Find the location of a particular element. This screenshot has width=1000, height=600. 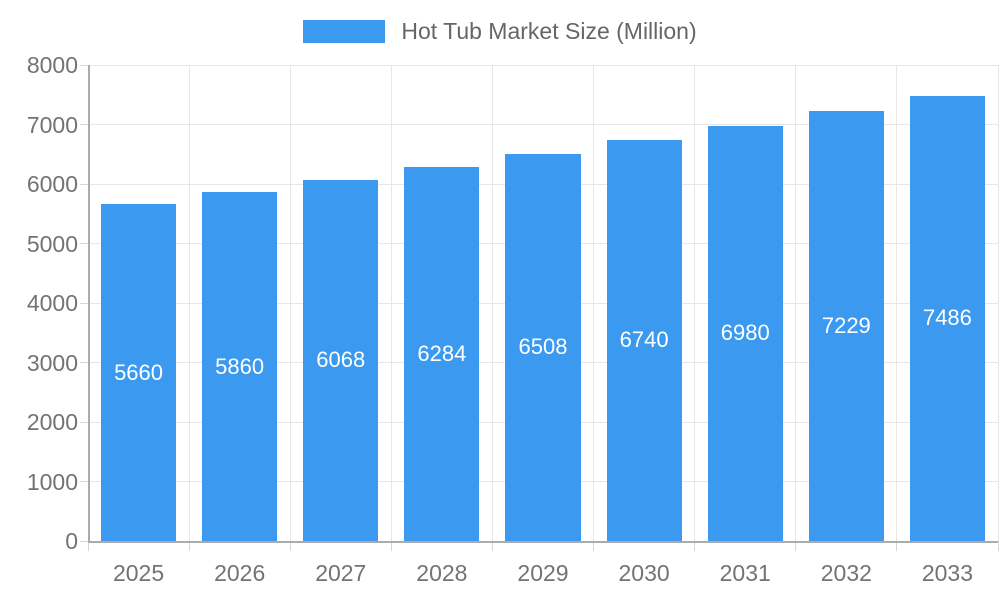

bar-2025: 5660 is located at coordinates (139, 372).